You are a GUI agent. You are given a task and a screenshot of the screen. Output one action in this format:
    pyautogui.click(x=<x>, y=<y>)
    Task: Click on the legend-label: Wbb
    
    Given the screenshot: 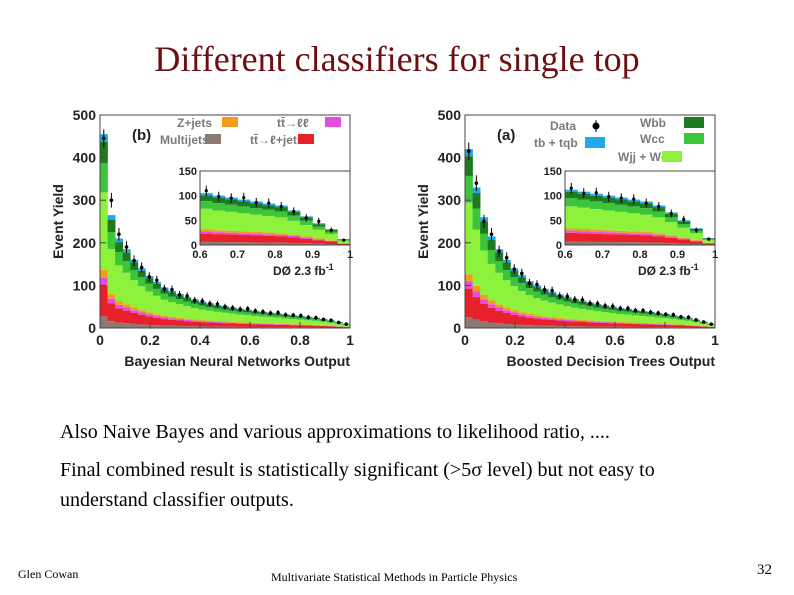 What is the action you would take?
    pyautogui.click(x=653, y=123)
    